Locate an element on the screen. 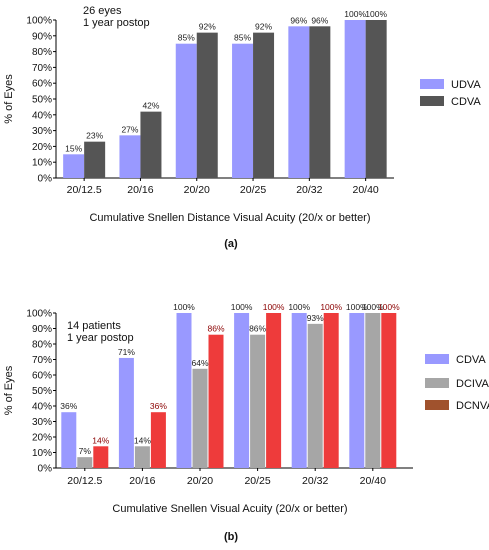 This screenshot has height=550, width=489. chart1-x-tick-label: 20/16 is located at coordinates (140, 190).